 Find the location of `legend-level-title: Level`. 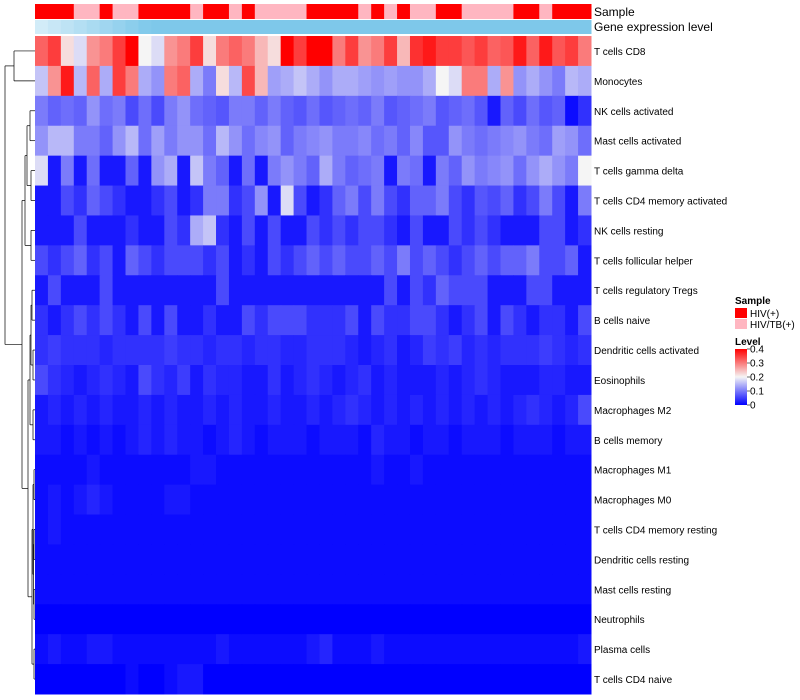

legend-level-title: Level is located at coordinates (748, 342).